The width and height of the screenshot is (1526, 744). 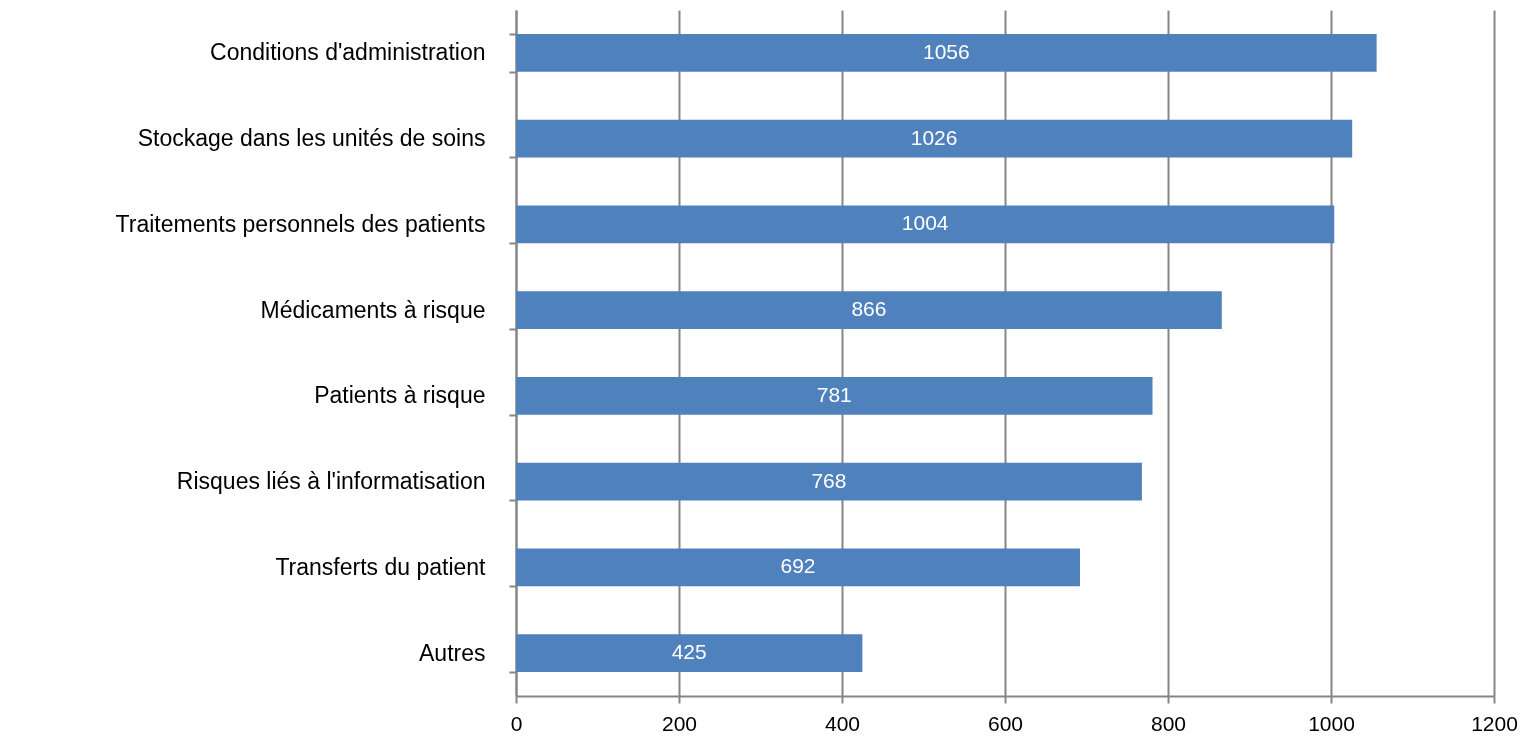 What do you see at coordinates (348, 52) in the screenshot?
I see `y-tick-label: Conditions d'administration` at bounding box center [348, 52].